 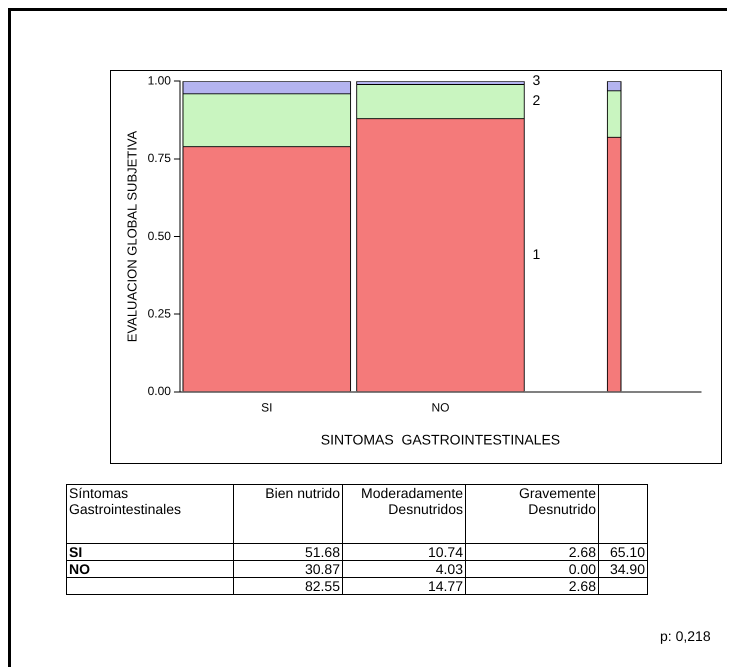 I want to click on x-axis-title: SINTOMAS GASTROINTESTINALES, so click(x=440, y=439).